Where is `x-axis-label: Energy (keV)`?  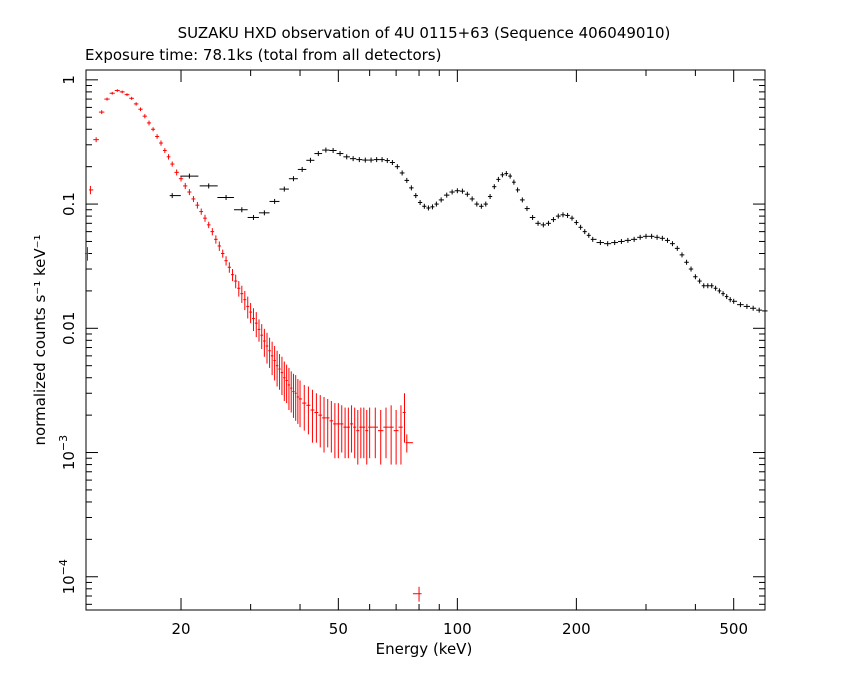
x-axis-label: Energy (keV) is located at coordinates (424, 649).